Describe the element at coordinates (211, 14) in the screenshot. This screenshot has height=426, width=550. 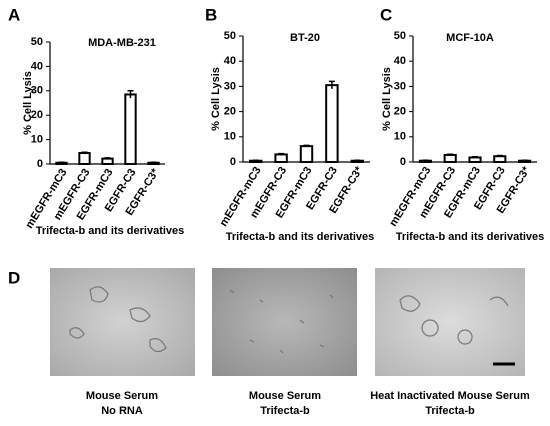
I see `panel-letter: B` at that location.